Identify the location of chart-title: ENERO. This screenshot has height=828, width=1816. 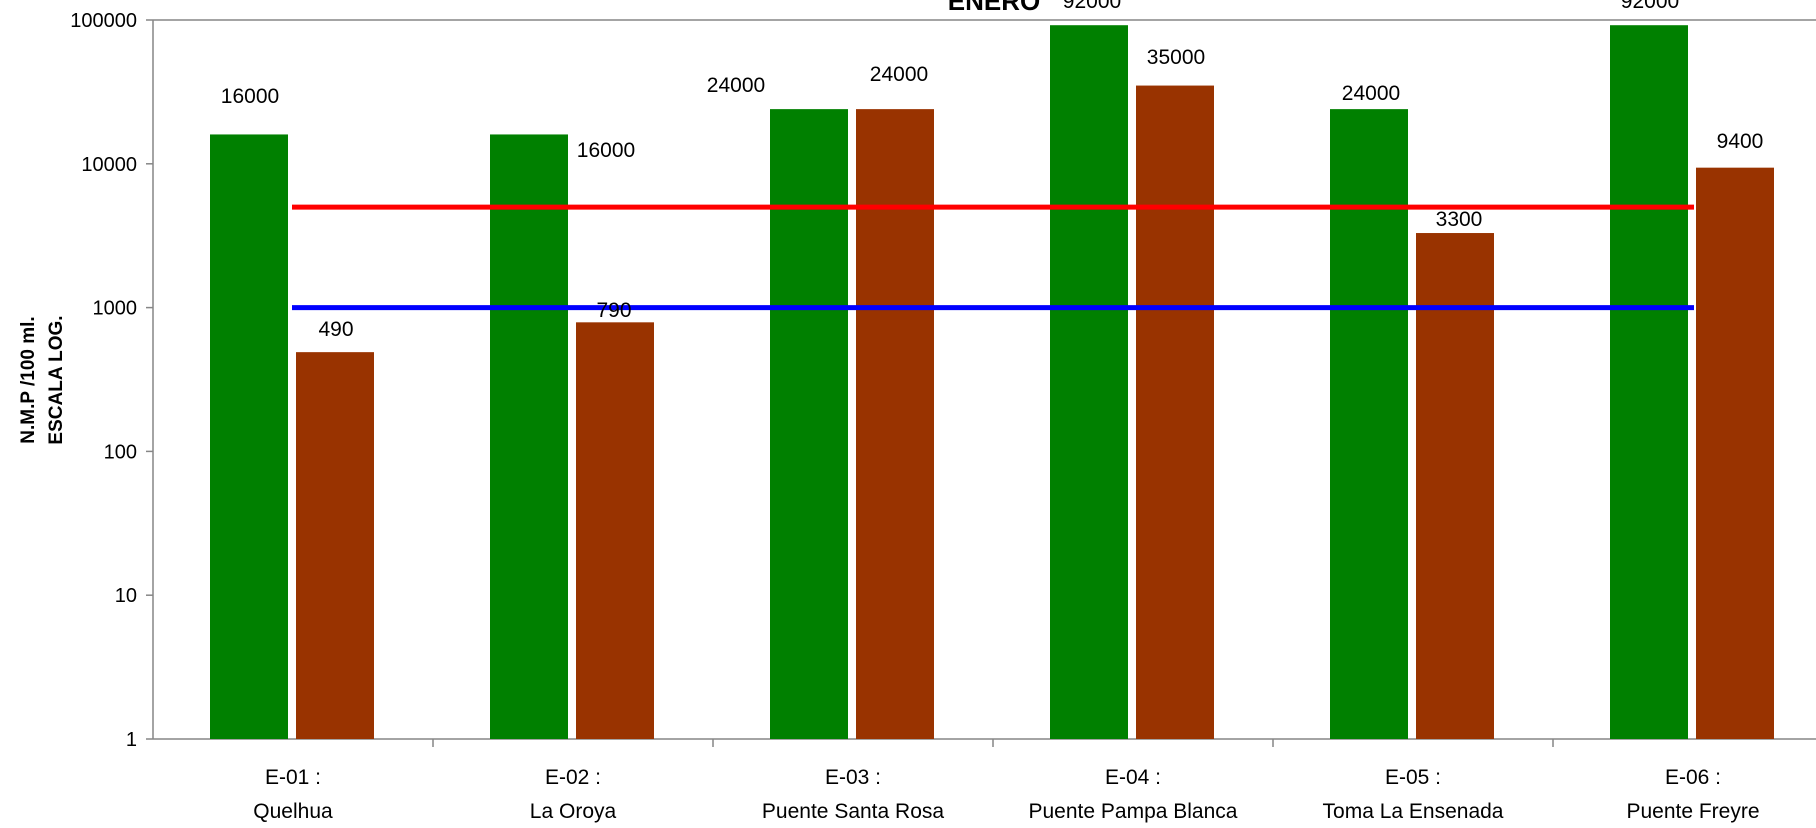
(994, 8).